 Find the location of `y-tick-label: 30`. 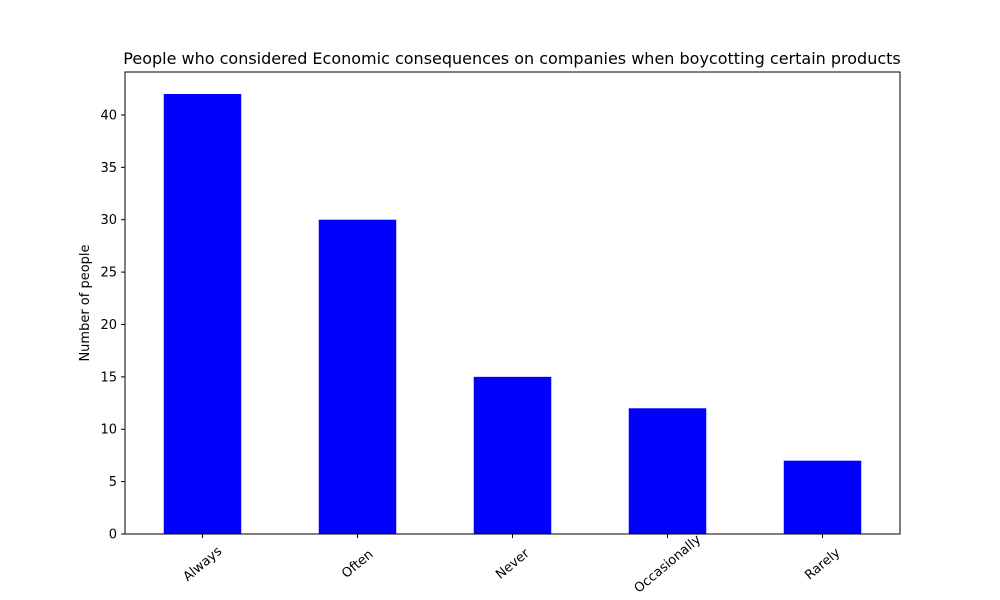

y-tick-label: 30 is located at coordinates (108, 220).